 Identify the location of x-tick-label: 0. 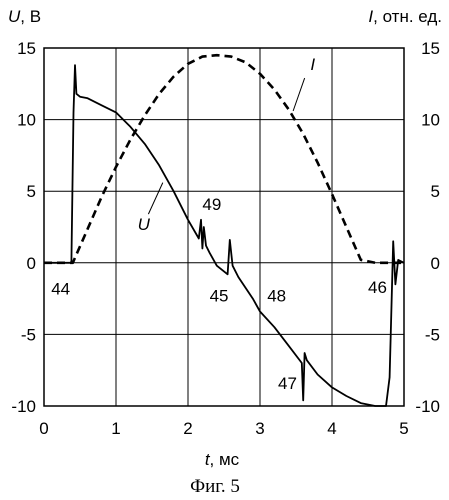
(43, 428).